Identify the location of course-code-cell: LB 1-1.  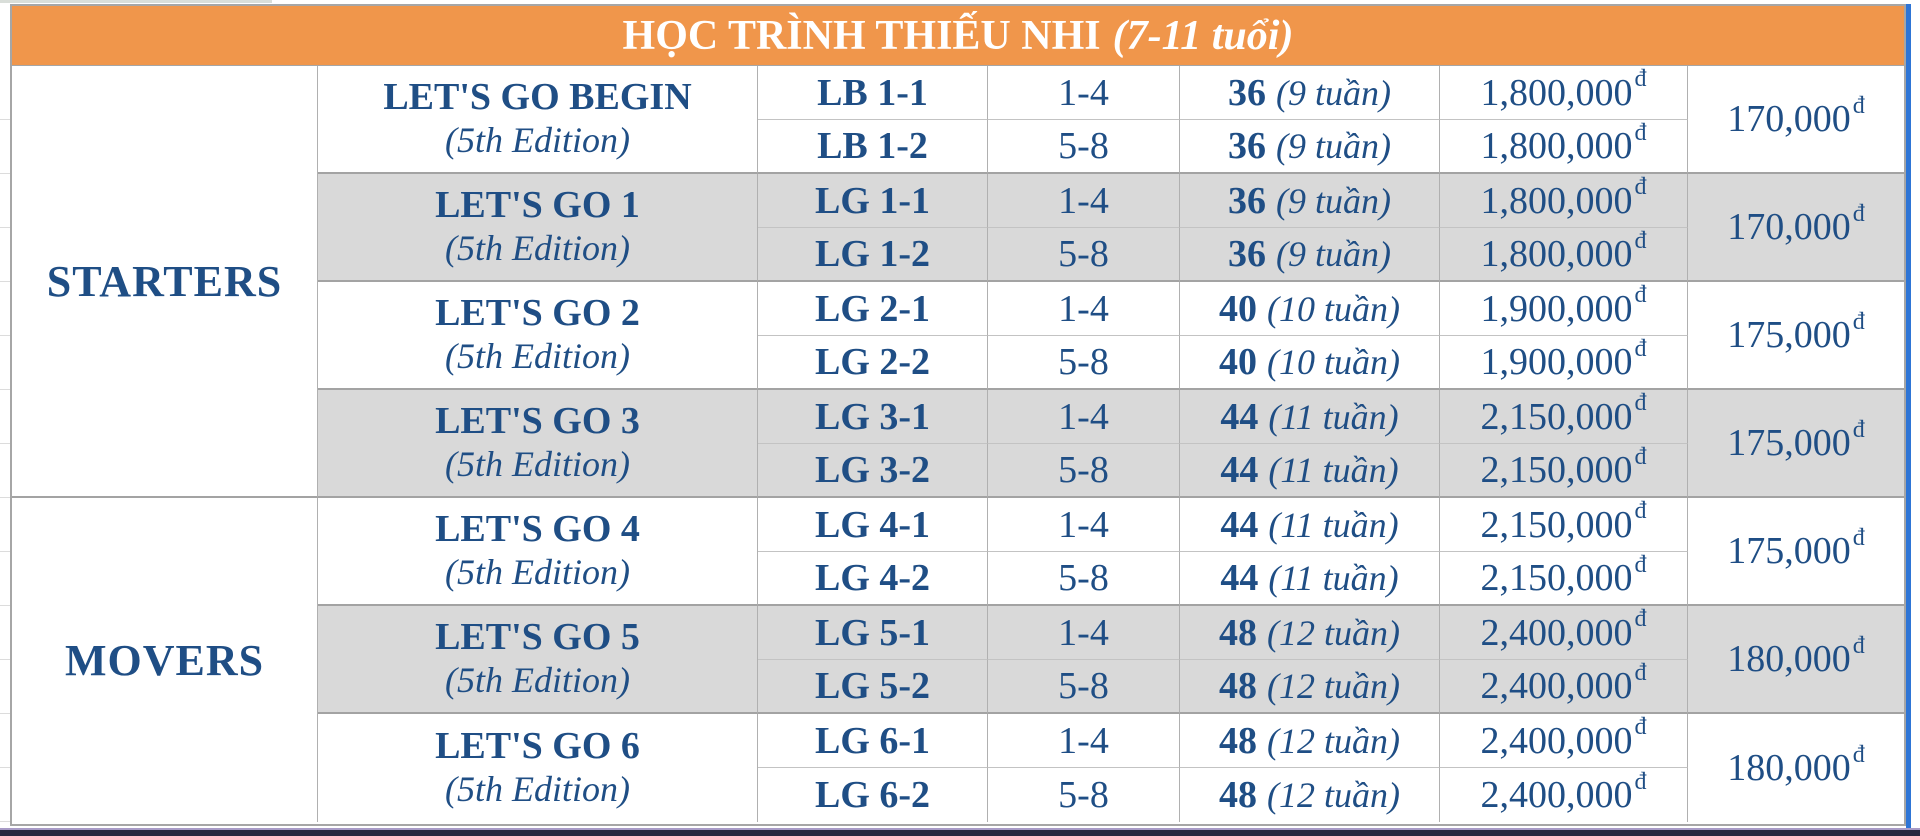
(873, 93).